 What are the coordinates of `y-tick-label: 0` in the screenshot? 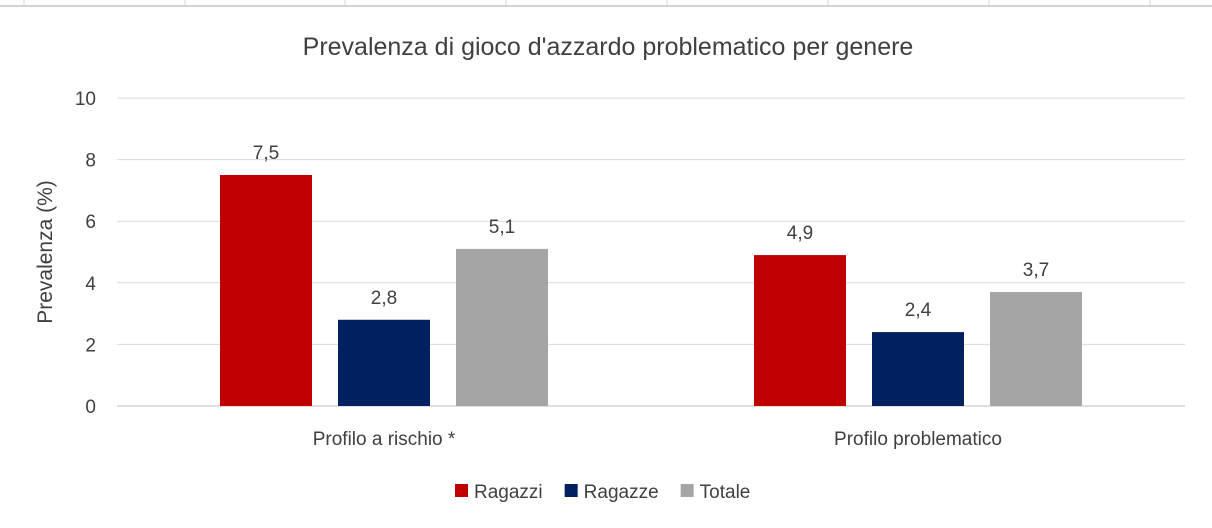 It's located at (90, 407).